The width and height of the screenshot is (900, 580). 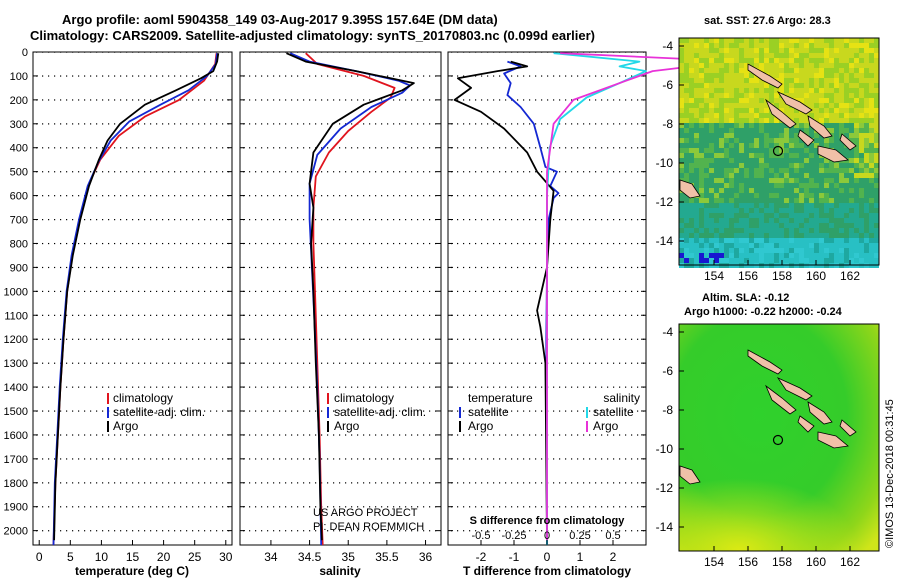 What do you see at coordinates (143, 398) in the screenshot?
I see `legend-climatology-label: climatology` at bounding box center [143, 398].